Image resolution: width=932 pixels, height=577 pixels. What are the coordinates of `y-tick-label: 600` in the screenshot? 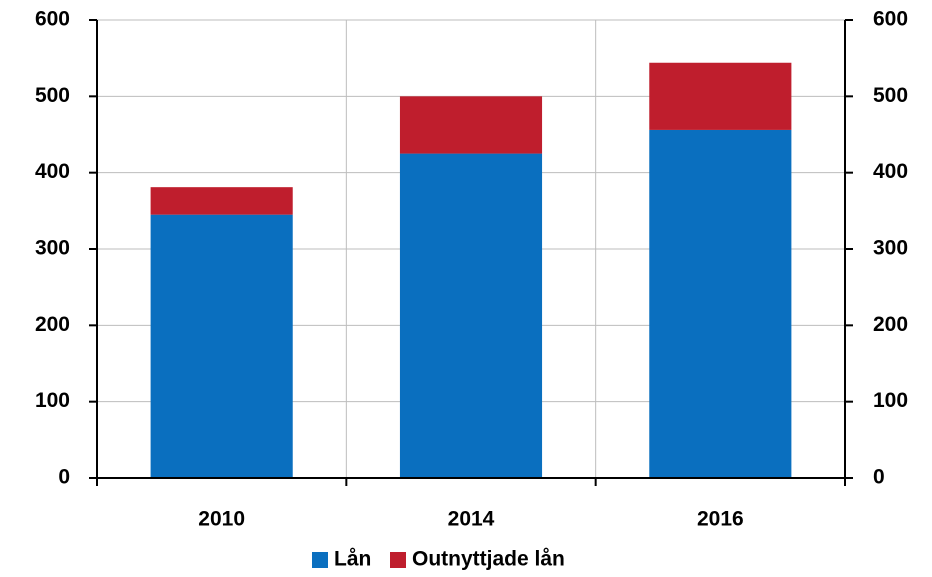 It's located at (52, 19).